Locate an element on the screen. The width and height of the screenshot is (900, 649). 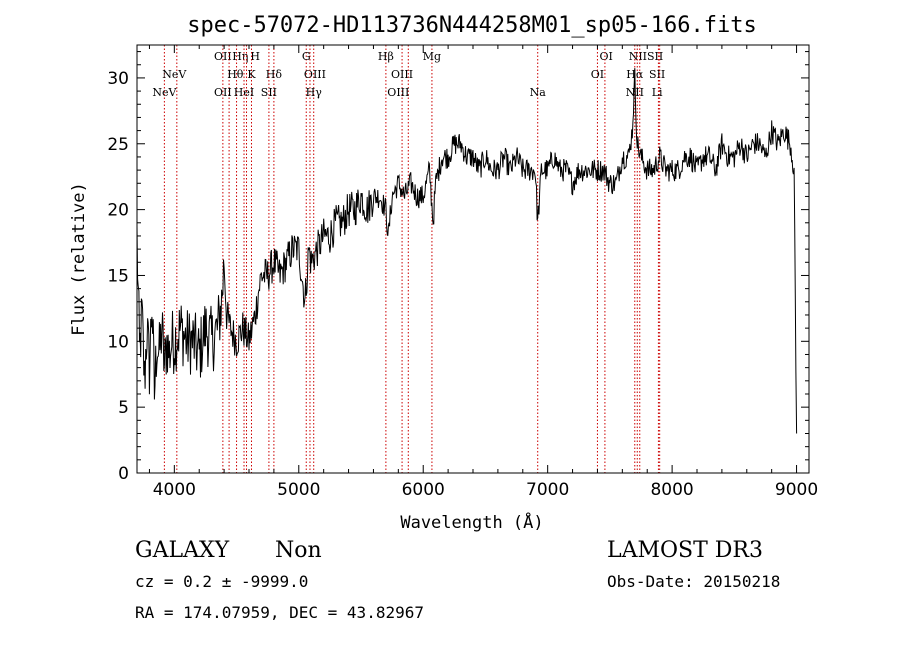
y-tick-label: 5 is located at coordinates (123, 408).